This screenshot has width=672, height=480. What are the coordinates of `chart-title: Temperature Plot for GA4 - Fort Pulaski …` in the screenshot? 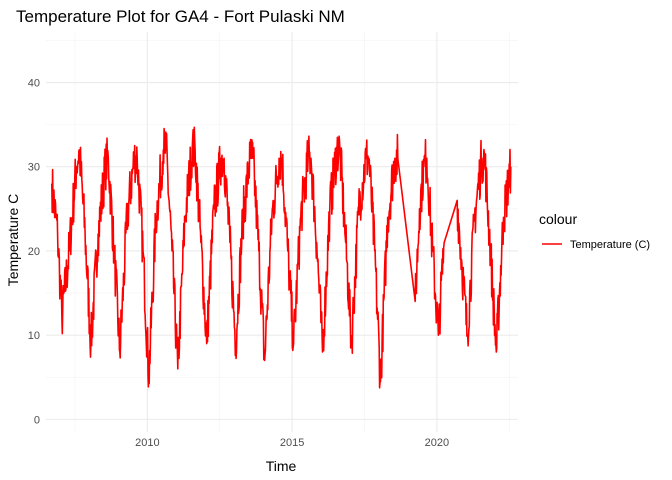 It's located at (180, 16).